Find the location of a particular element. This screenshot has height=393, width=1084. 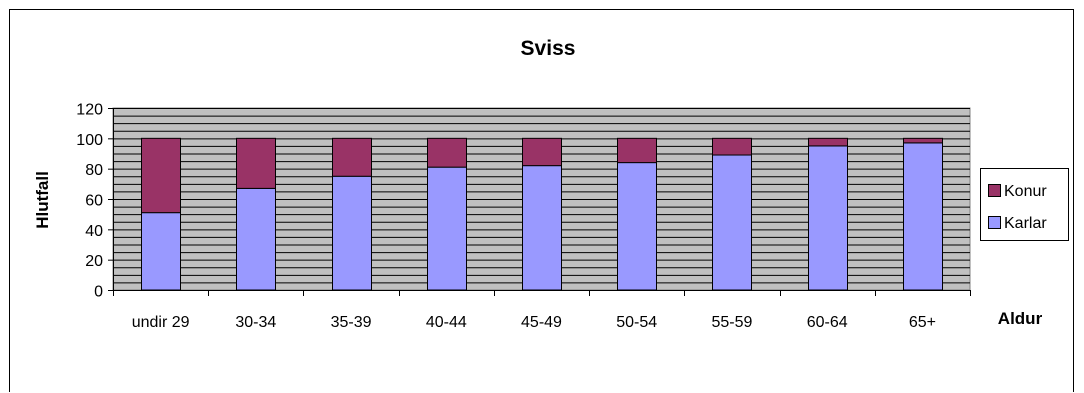

x-tick-label: 50-54 is located at coordinates (636, 322).